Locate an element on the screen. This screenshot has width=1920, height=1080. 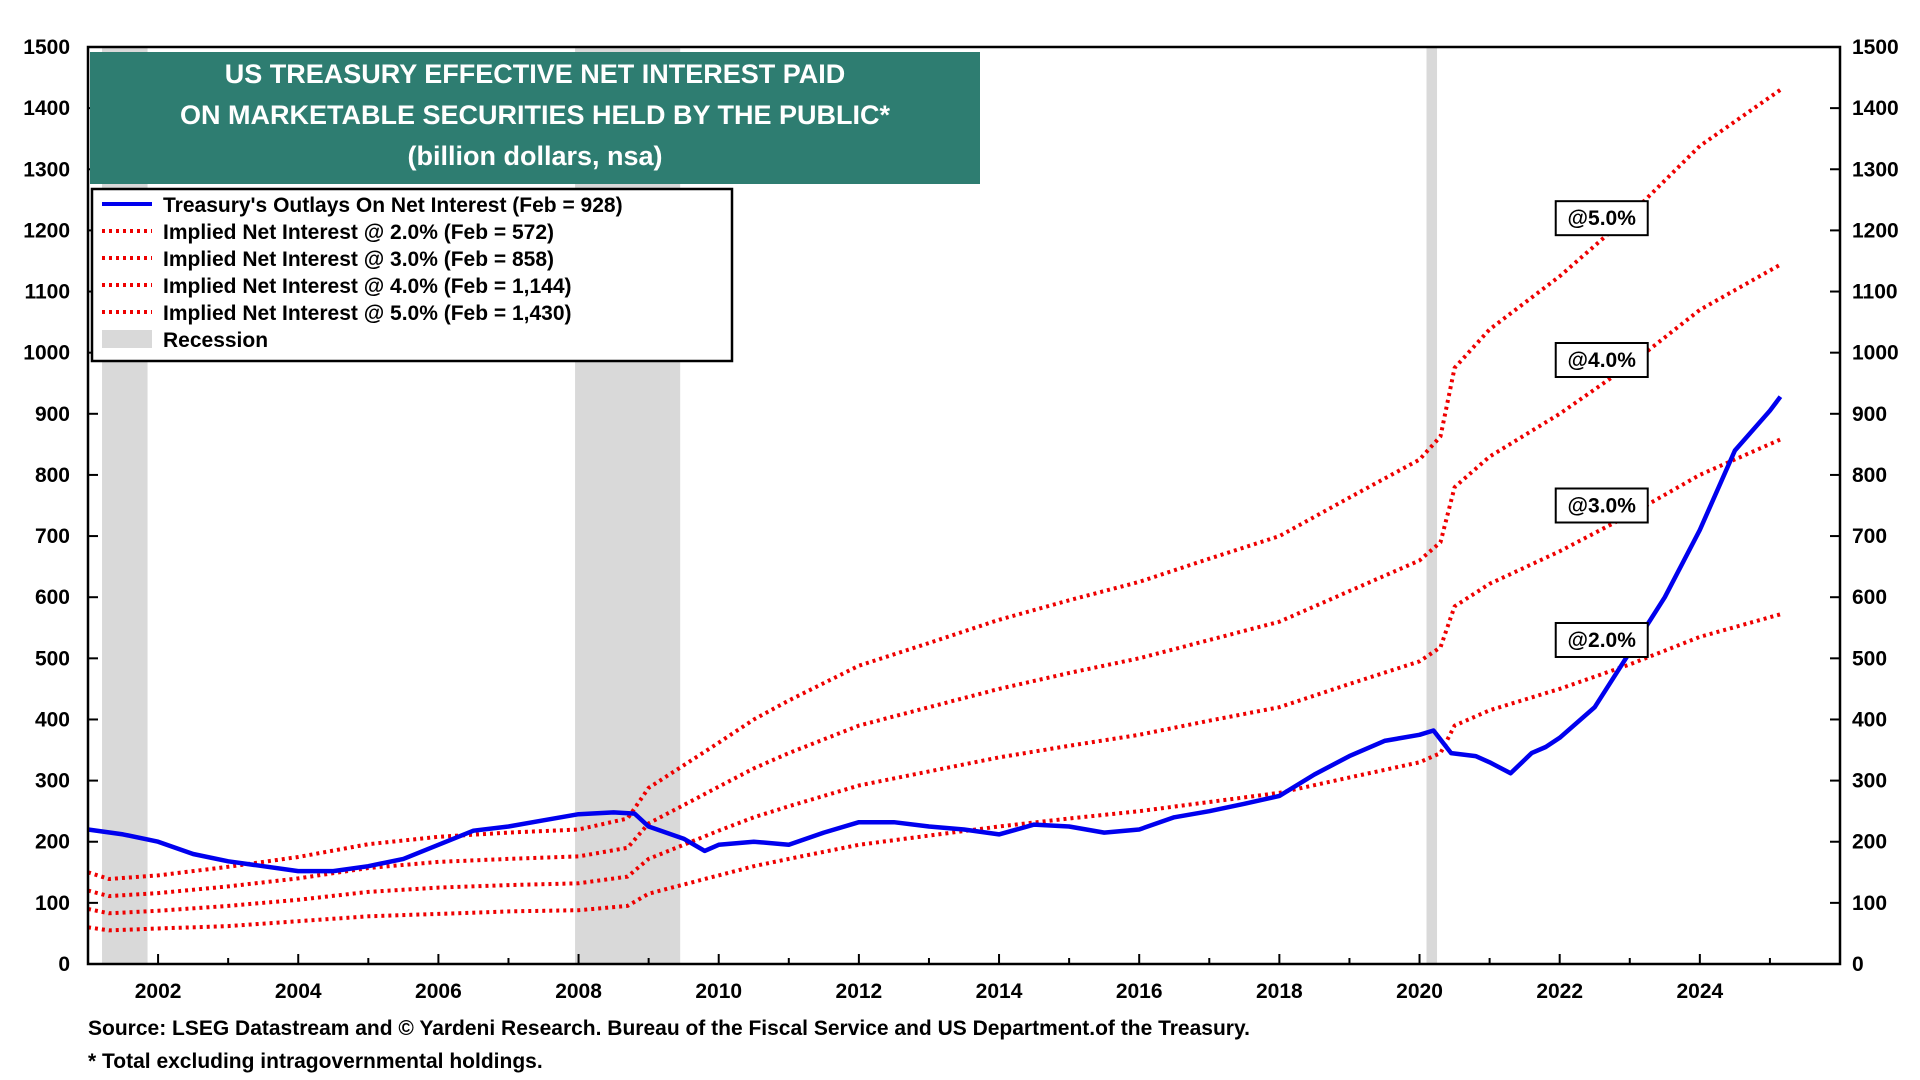
y-tick-label-right: 100 is located at coordinates (1869, 903).